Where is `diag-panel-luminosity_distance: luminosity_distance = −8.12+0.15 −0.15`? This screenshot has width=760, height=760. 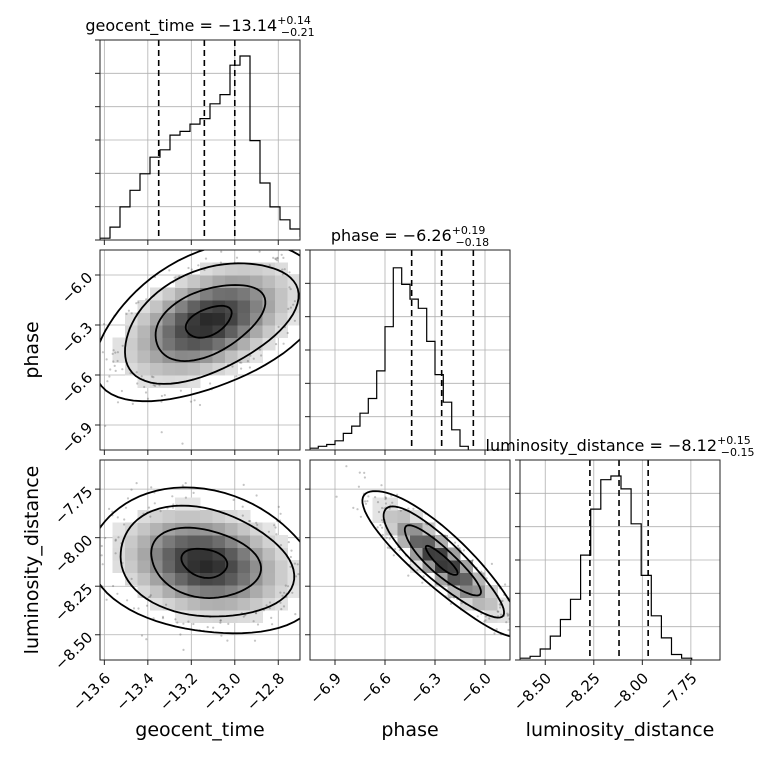 diag-panel-luminosity_distance: luminosity_distance = −8.12+0.15 −0.15 is located at coordinates (620, 549).